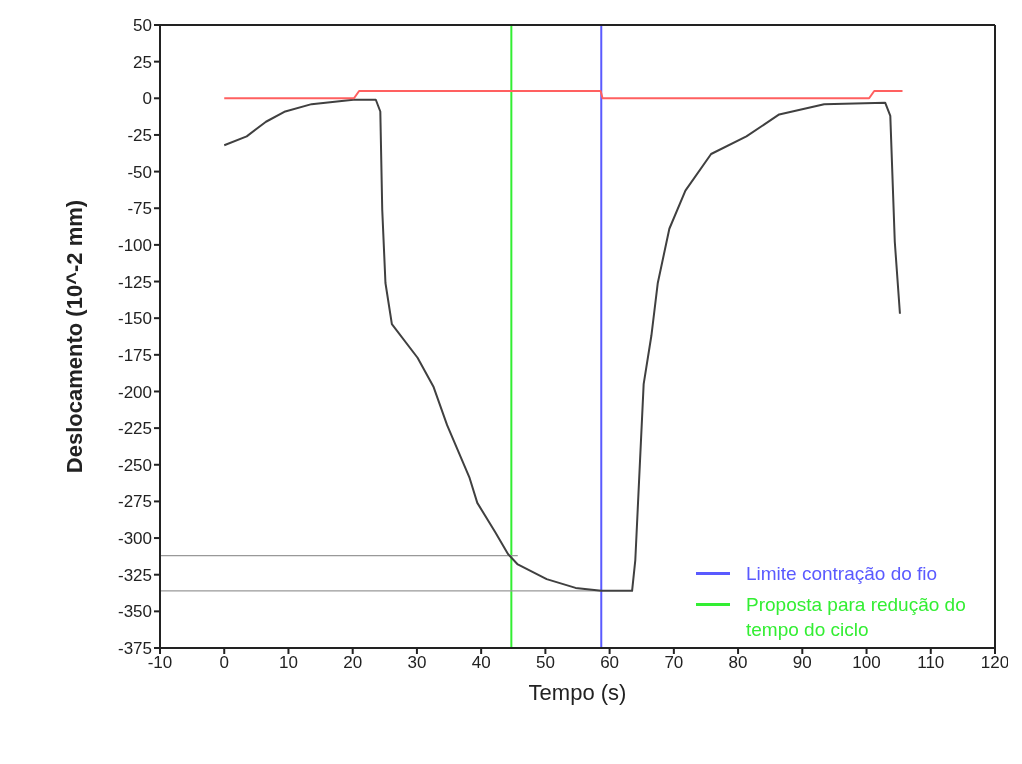 The width and height of the screenshot is (1022, 764). Describe the element at coordinates (134, 465) in the screenshot. I see `y-tick-label: -250` at that location.